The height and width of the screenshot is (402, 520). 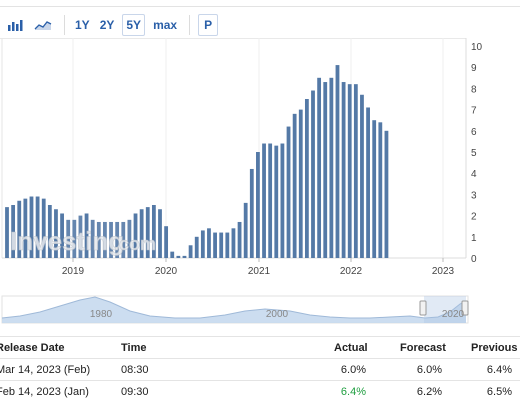 What do you see at coordinates (277, 314) in the screenshot?
I see `navigator-tick-label: 2000` at bounding box center [277, 314].